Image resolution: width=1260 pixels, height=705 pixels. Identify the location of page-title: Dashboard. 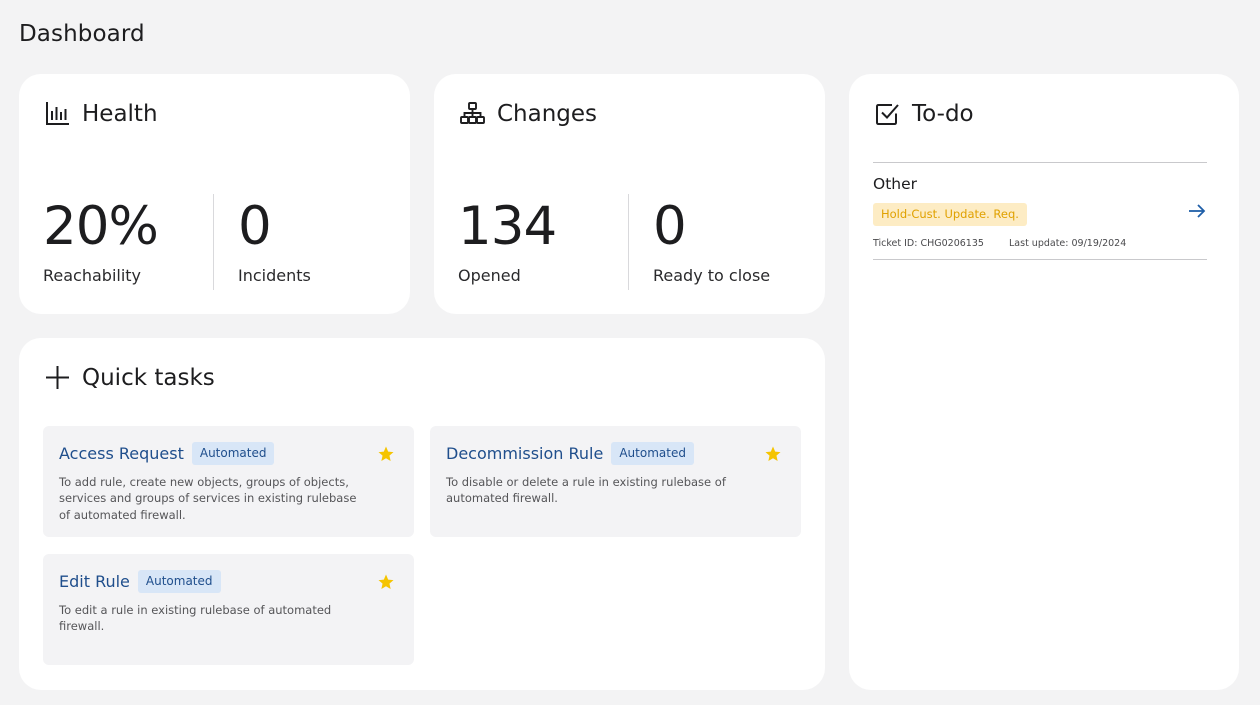
(82, 34).